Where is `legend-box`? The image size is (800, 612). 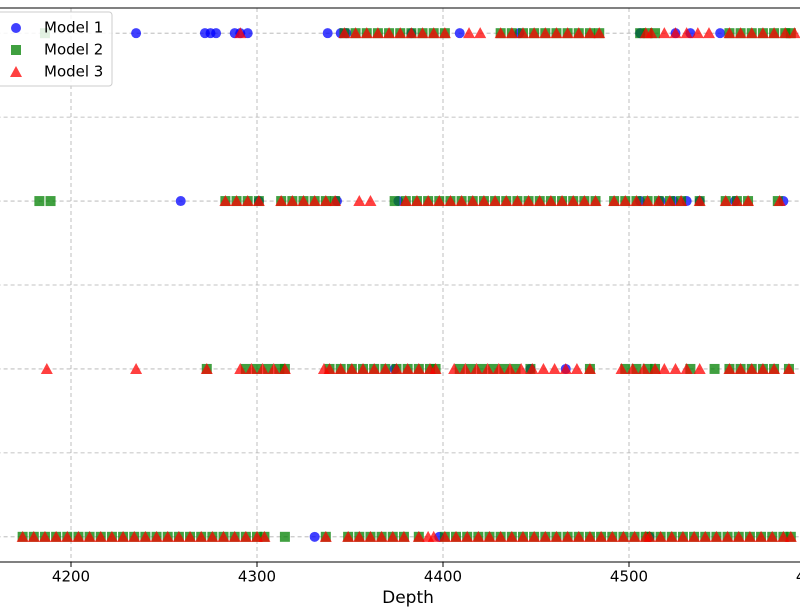 legend-box is located at coordinates (56, 49).